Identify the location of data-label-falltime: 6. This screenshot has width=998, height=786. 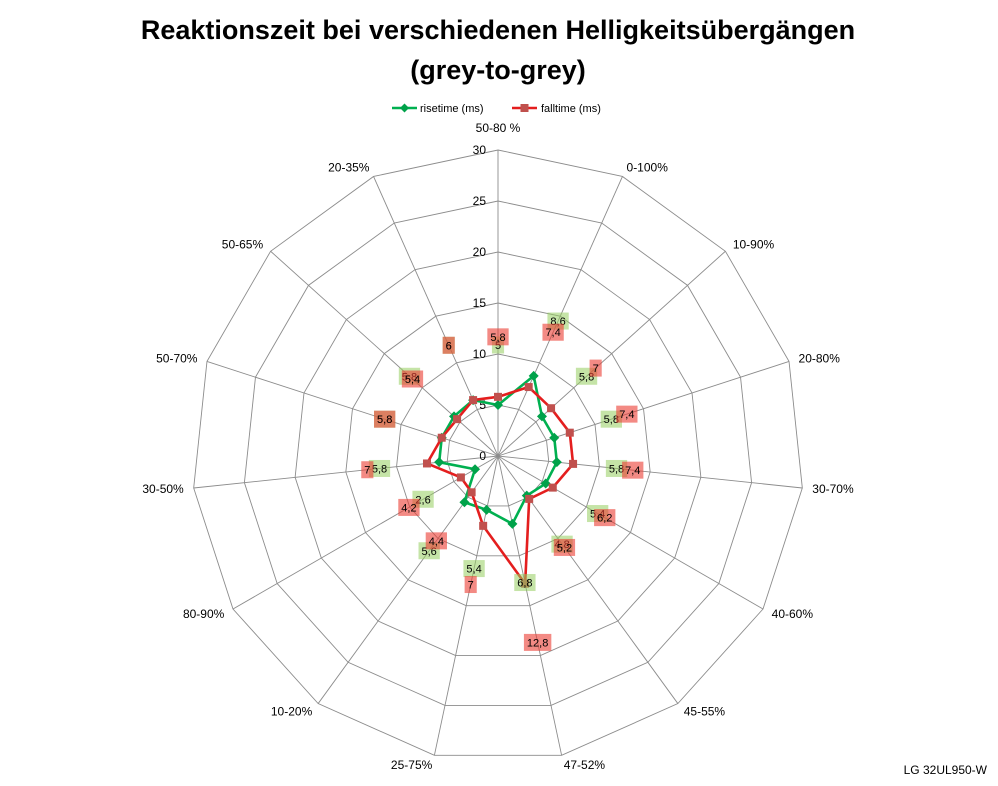
(448, 345).